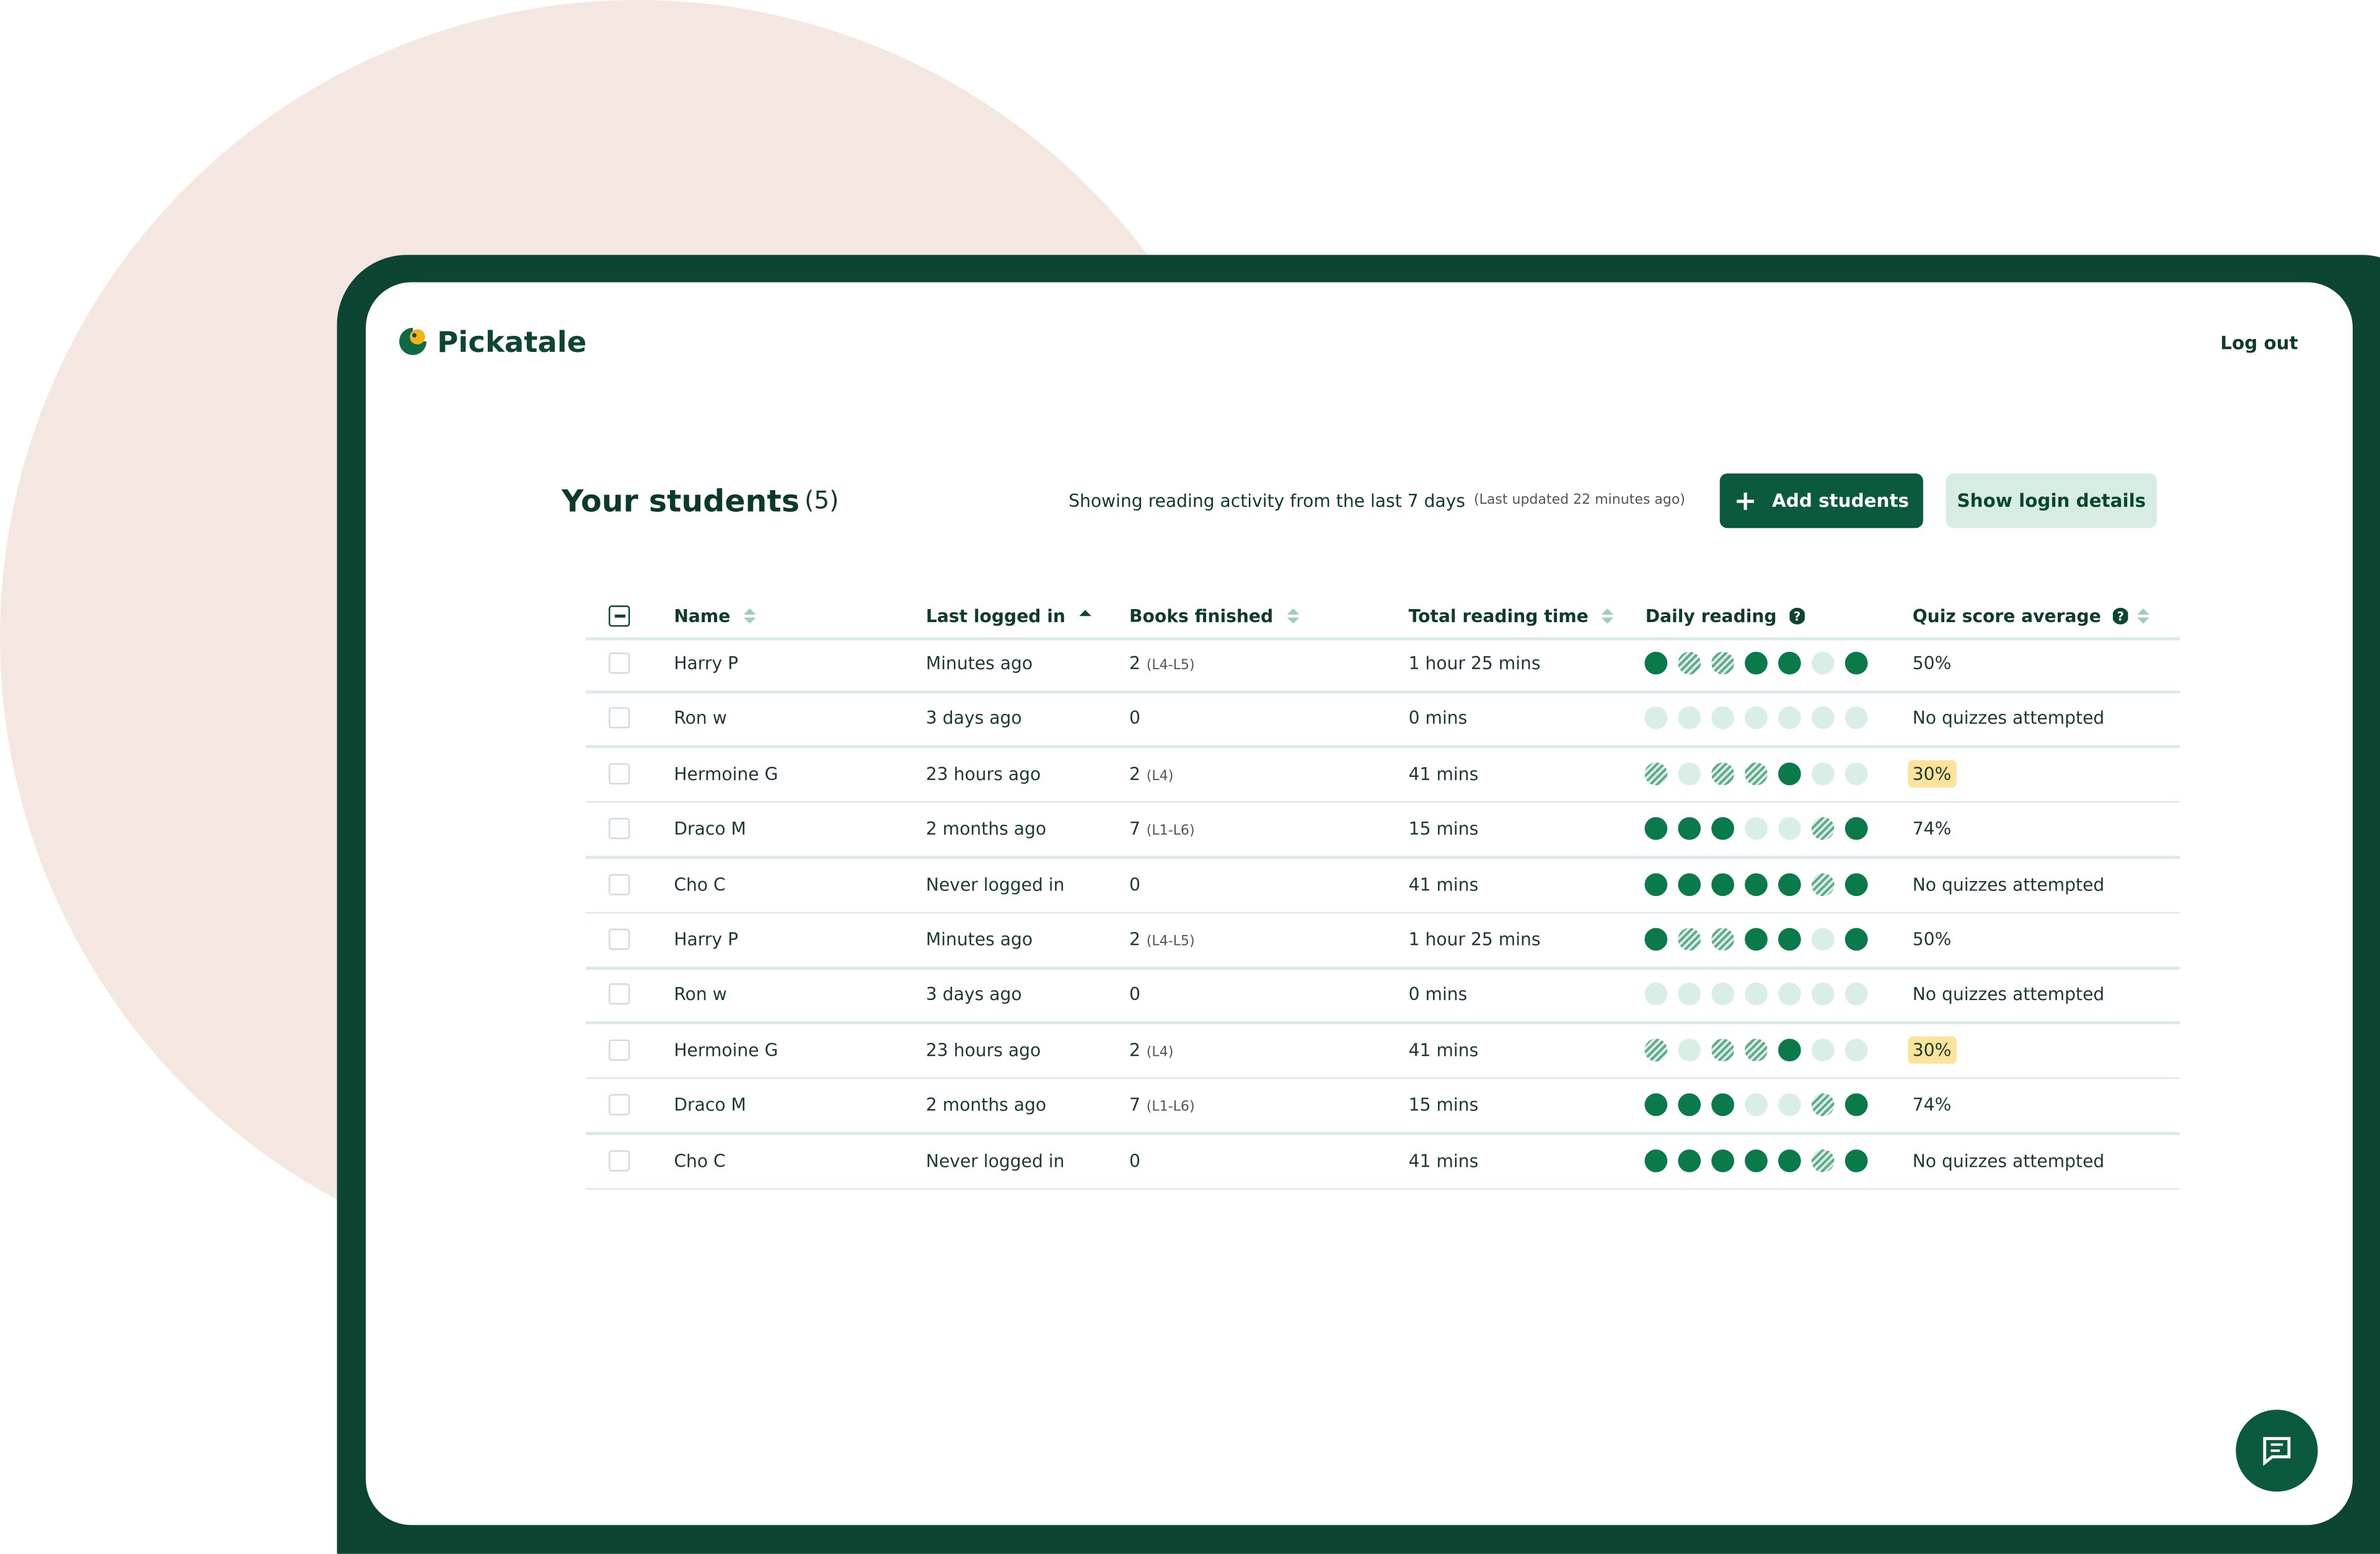  Describe the element at coordinates (413, 341) in the screenshot. I see `logo-icon` at that location.